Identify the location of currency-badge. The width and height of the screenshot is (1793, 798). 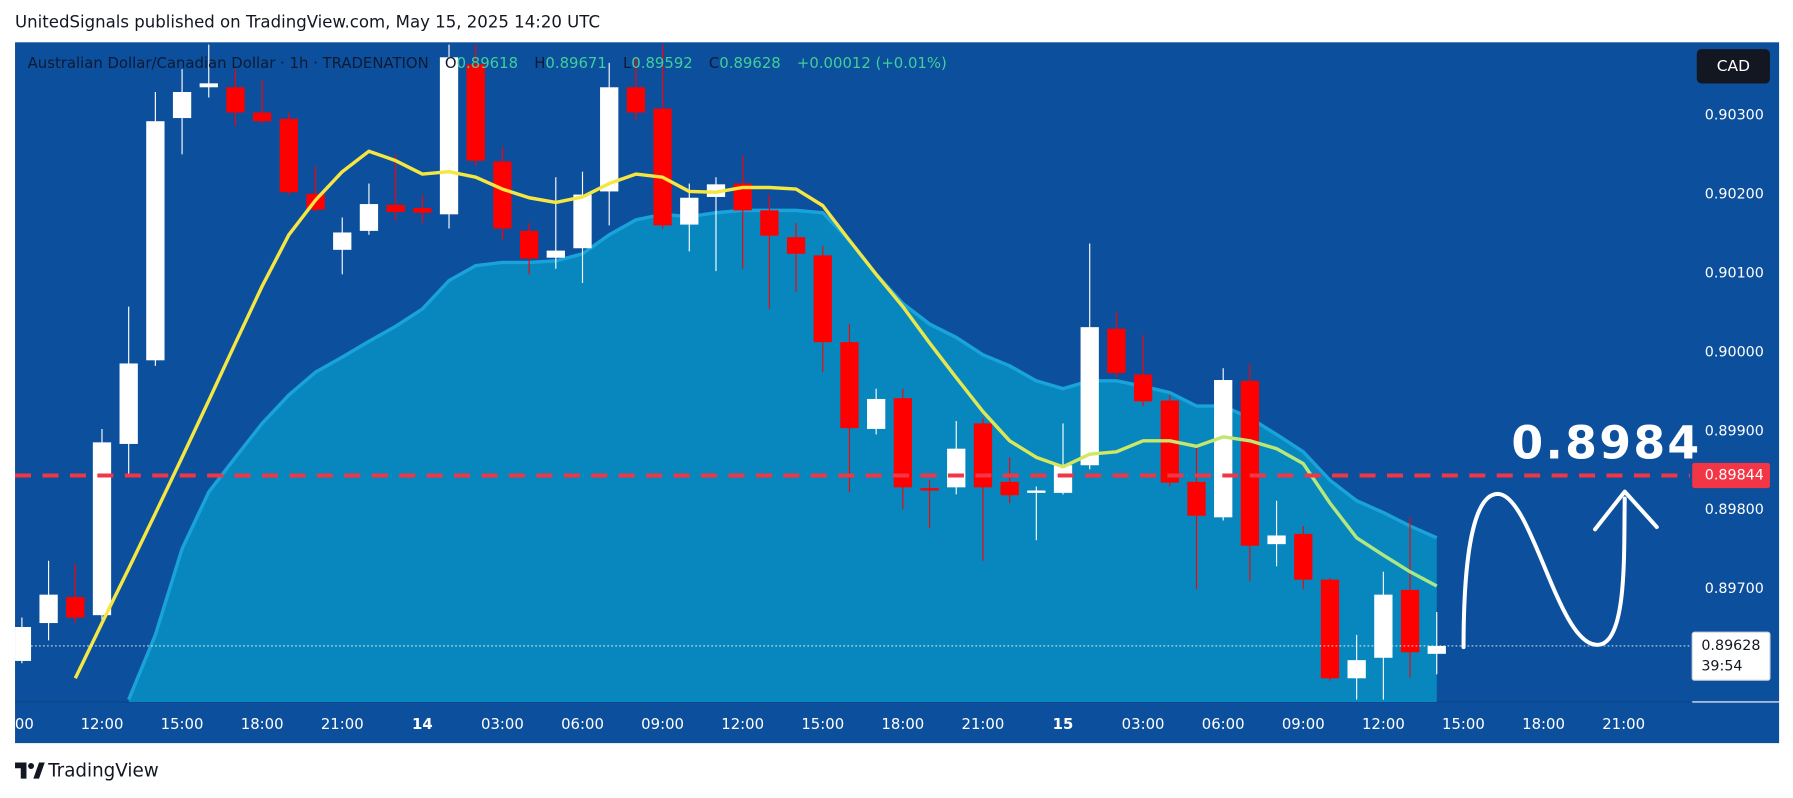
(1733, 66).